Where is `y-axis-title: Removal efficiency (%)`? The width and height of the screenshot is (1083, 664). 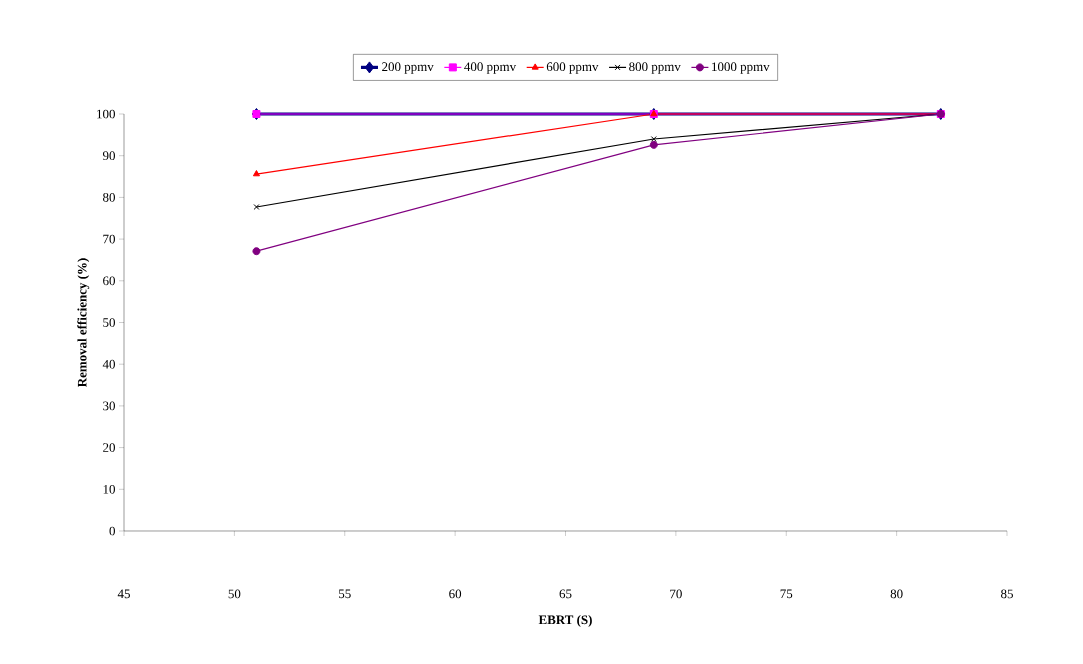
y-axis-title: Removal efficiency (%) is located at coordinates (83, 323).